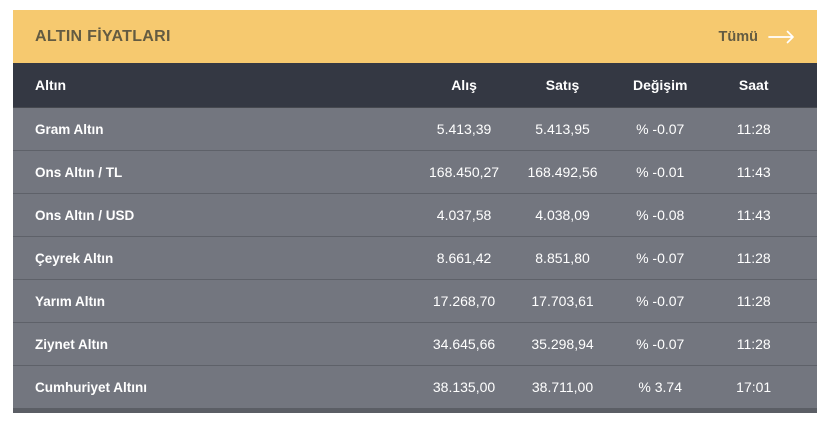 The image size is (829, 431). What do you see at coordinates (562, 301) in the screenshot?
I see `sell-price-cell: 17.703,61` at bounding box center [562, 301].